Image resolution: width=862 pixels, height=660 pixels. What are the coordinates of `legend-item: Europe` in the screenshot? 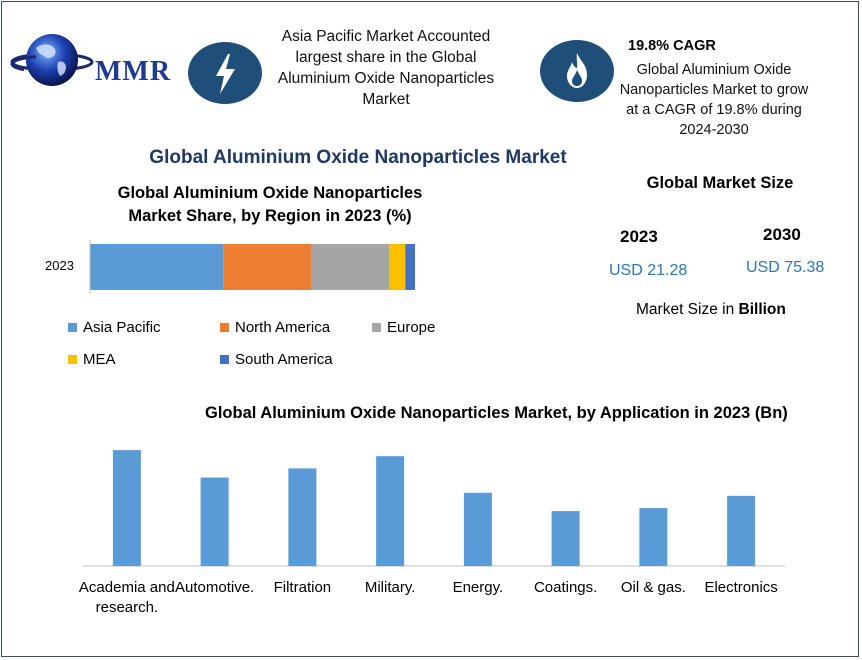 It's located at (403, 327).